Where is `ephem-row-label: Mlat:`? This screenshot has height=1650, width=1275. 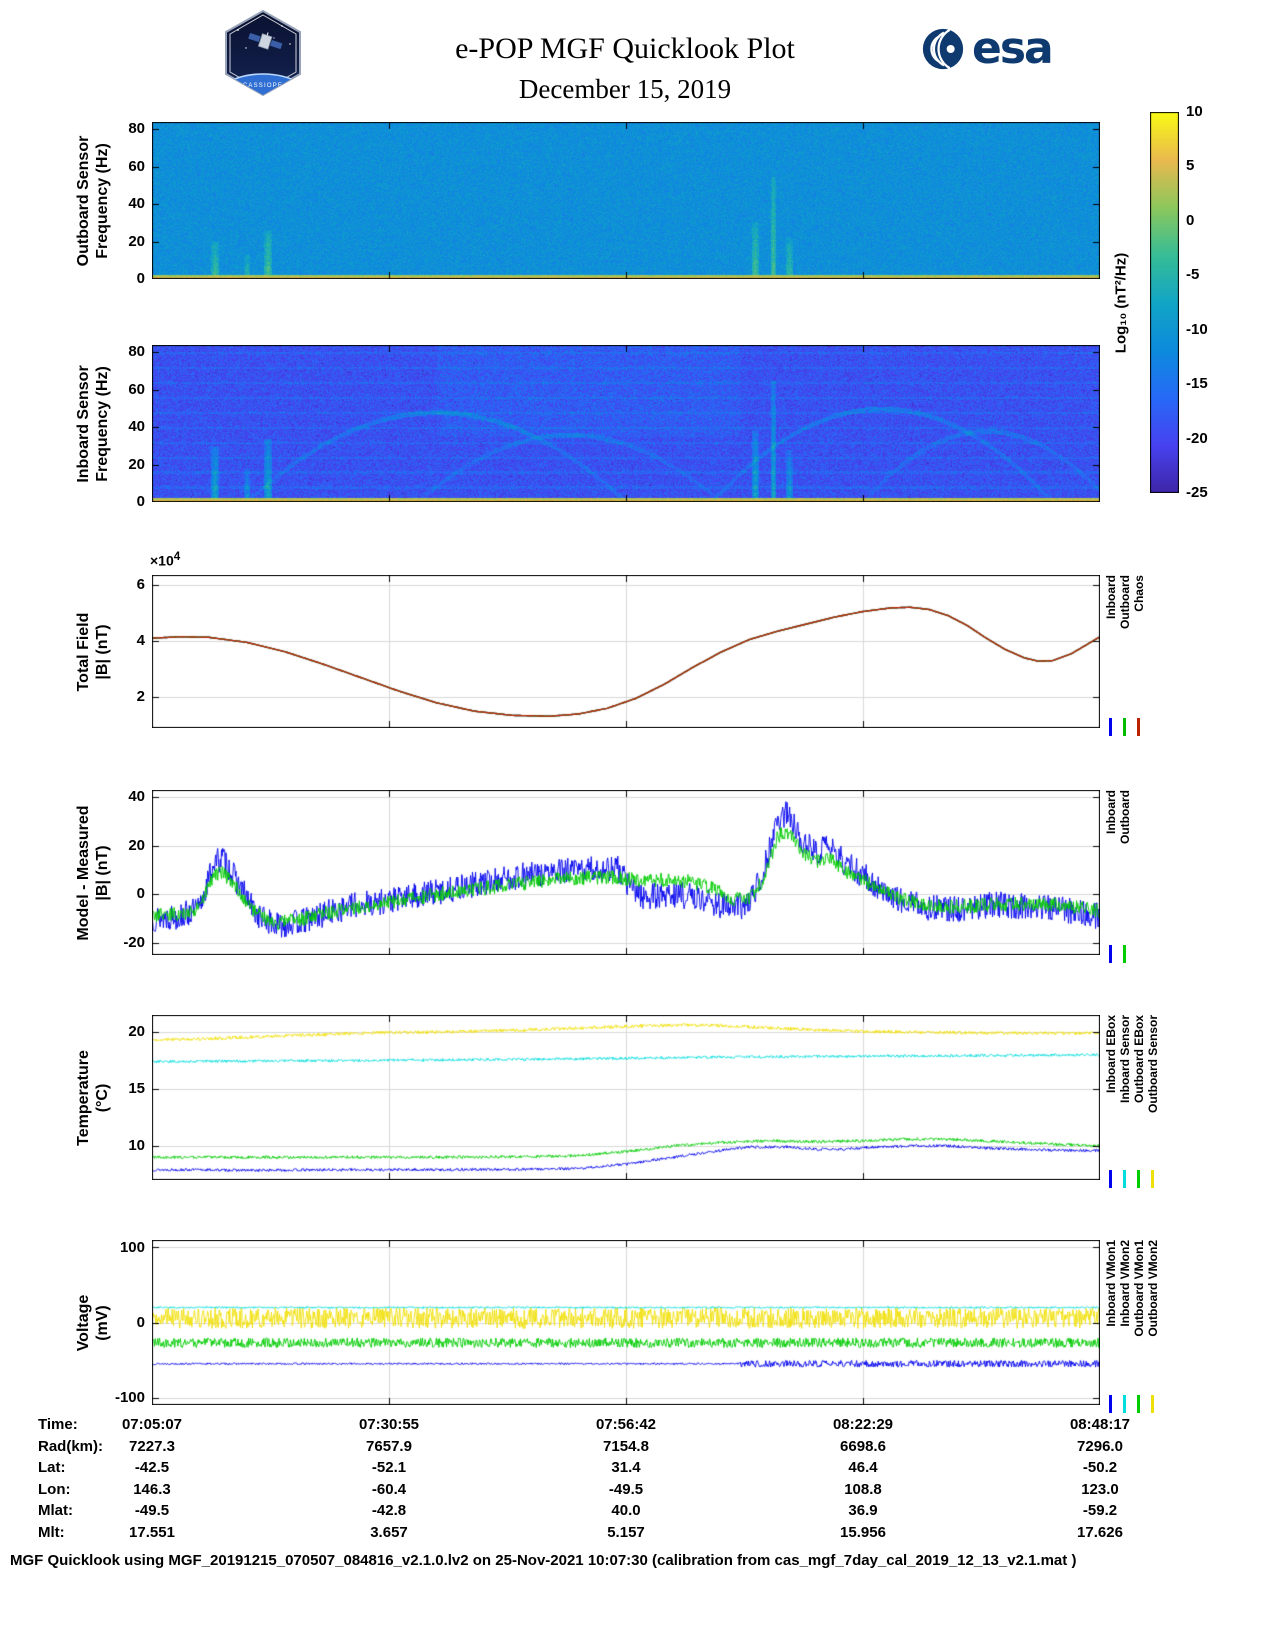 ephem-row-label: Mlat: is located at coordinates (55, 1510).